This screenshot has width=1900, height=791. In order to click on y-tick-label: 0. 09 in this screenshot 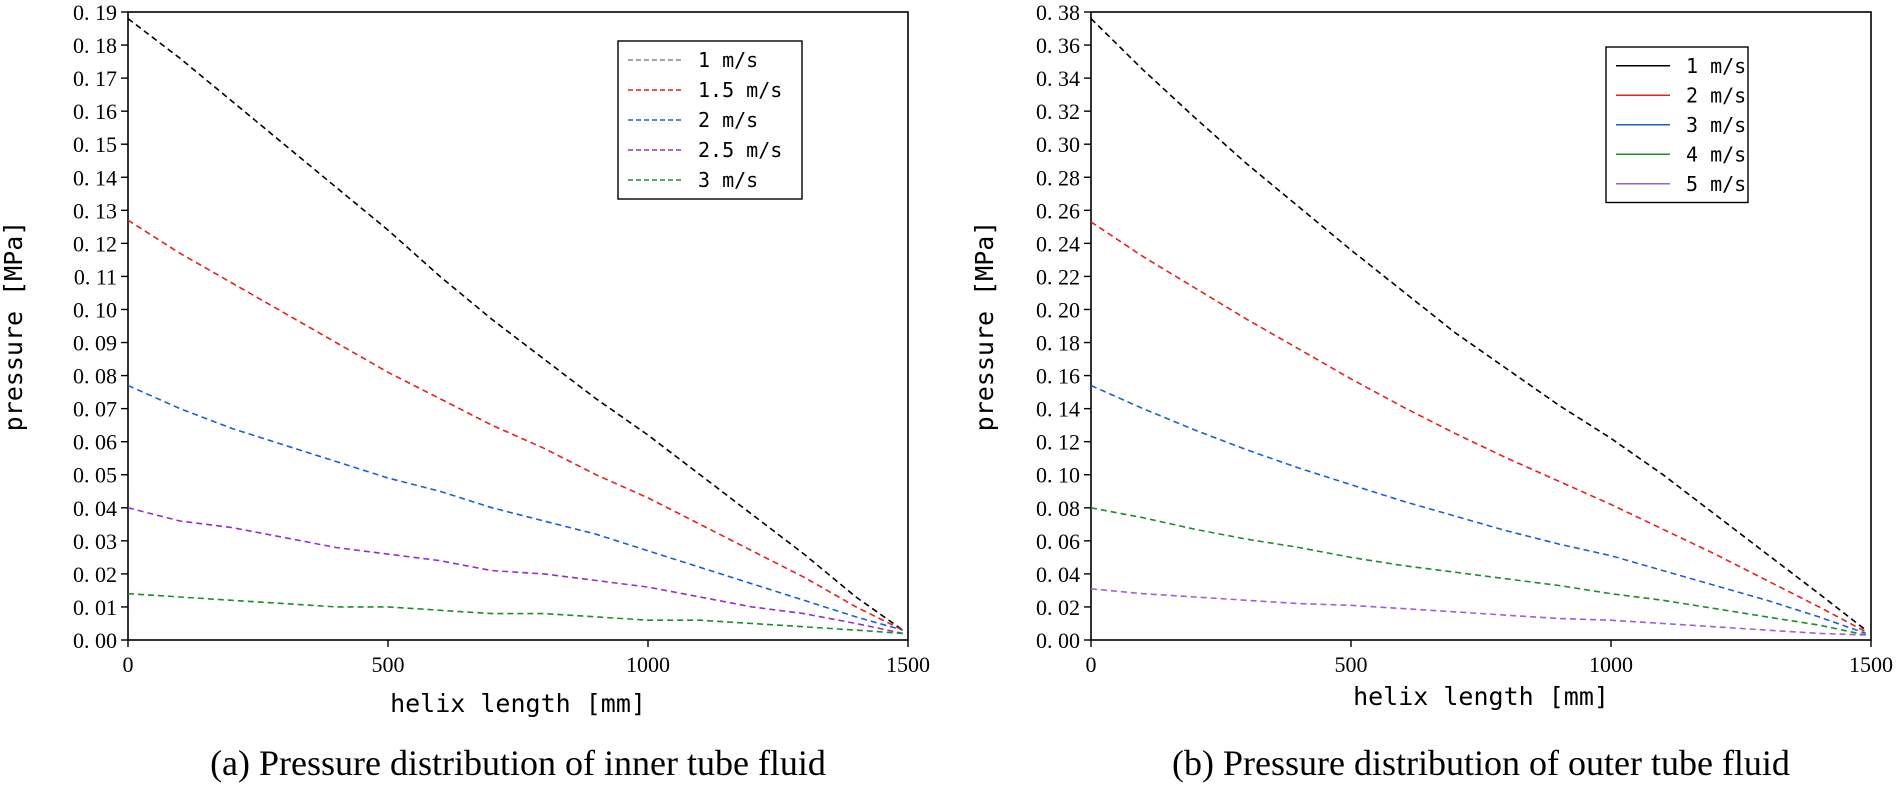, I will do `click(95, 343)`.